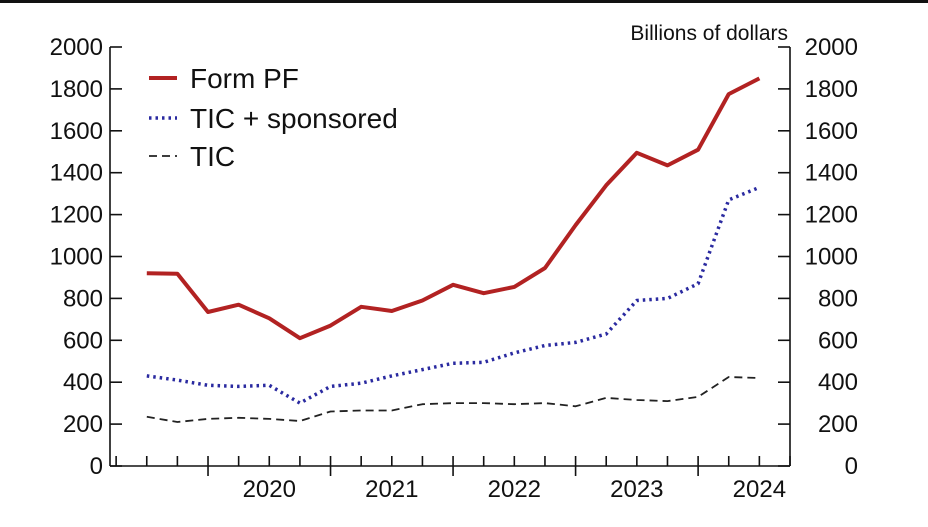  Describe the element at coordinates (838, 382) in the screenshot. I see `y-tick-label-right: 400` at that location.